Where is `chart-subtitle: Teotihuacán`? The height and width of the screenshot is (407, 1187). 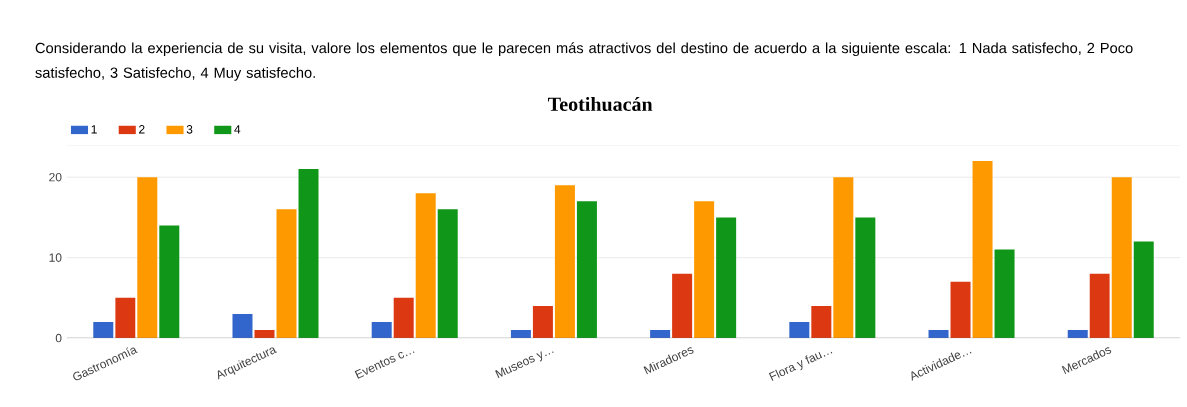
chart-subtitle: Teotihuacán is located at coordinates (600, 104).